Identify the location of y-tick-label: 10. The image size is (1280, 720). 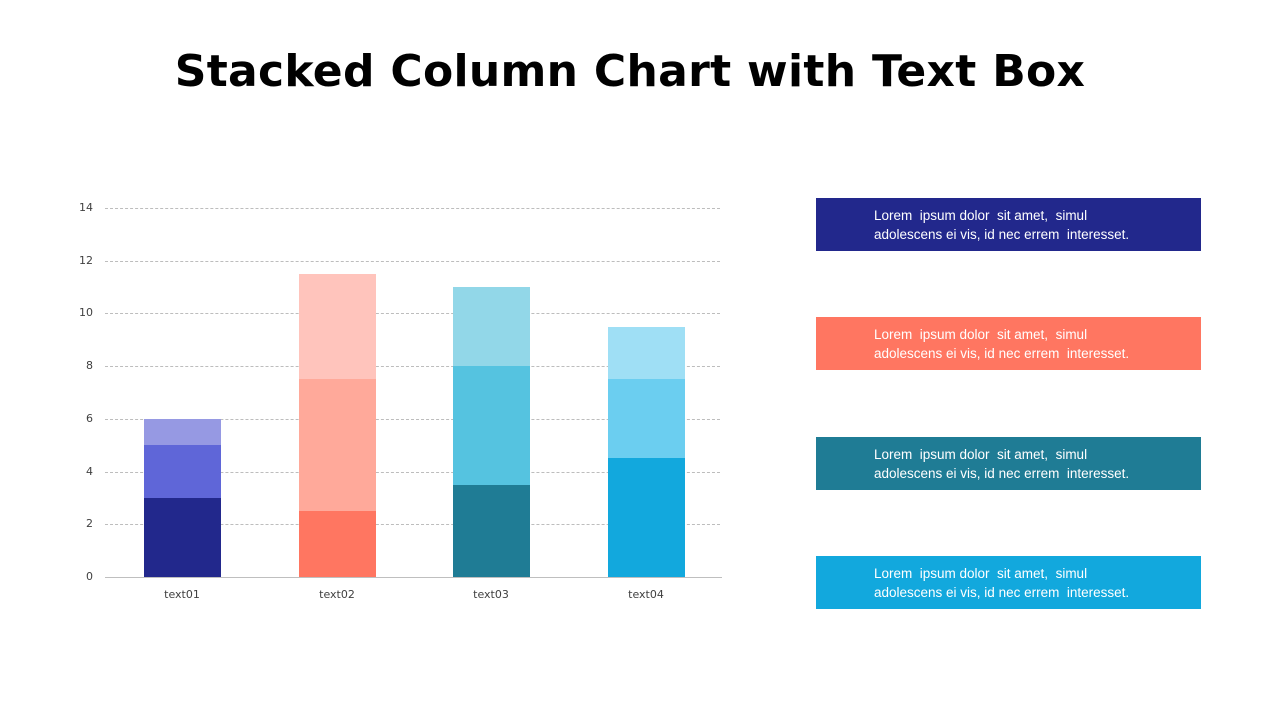
(86, 313).